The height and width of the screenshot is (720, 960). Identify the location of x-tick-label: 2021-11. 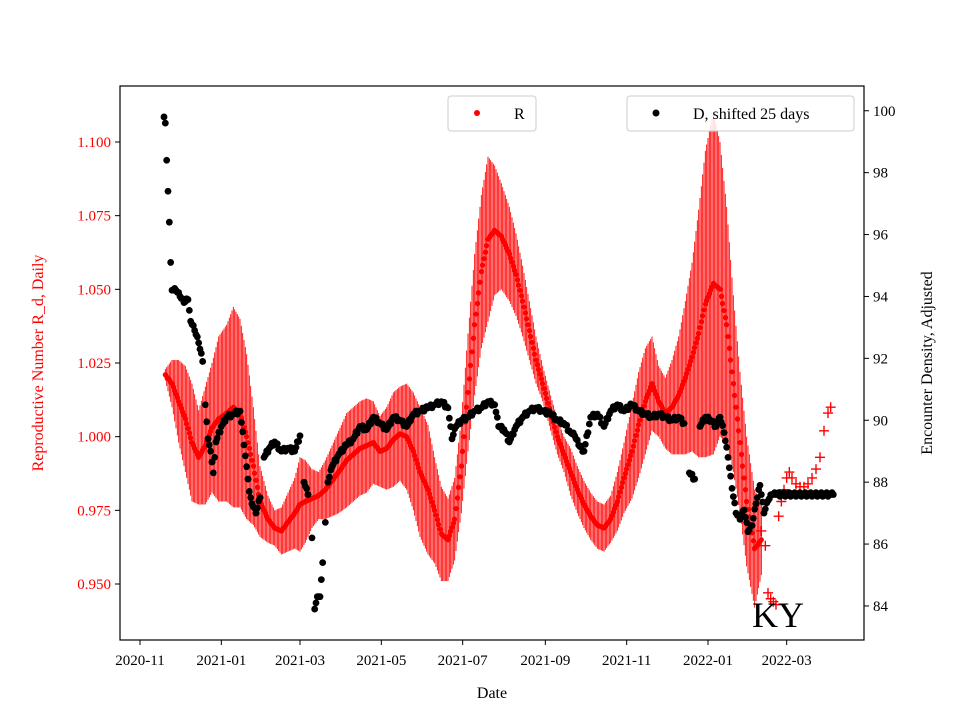
(626, 661).